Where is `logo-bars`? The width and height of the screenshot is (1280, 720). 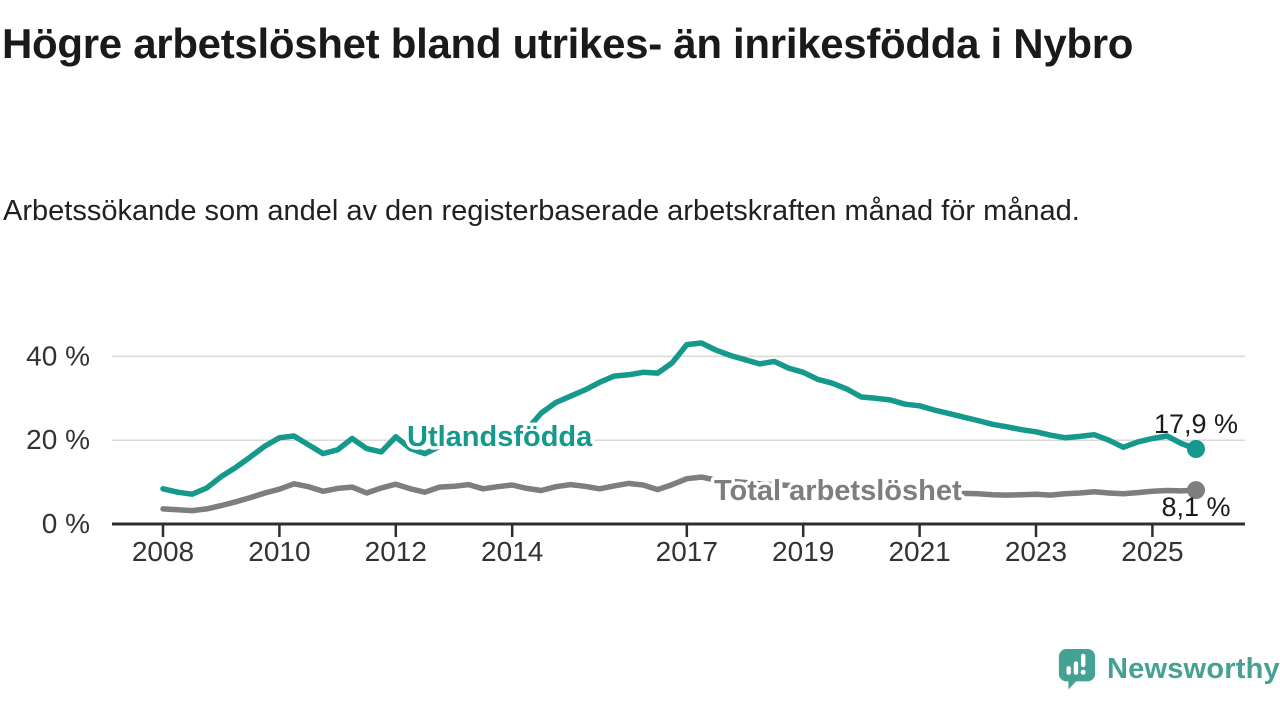 logo-bars is located at coordinates (1076, 664).